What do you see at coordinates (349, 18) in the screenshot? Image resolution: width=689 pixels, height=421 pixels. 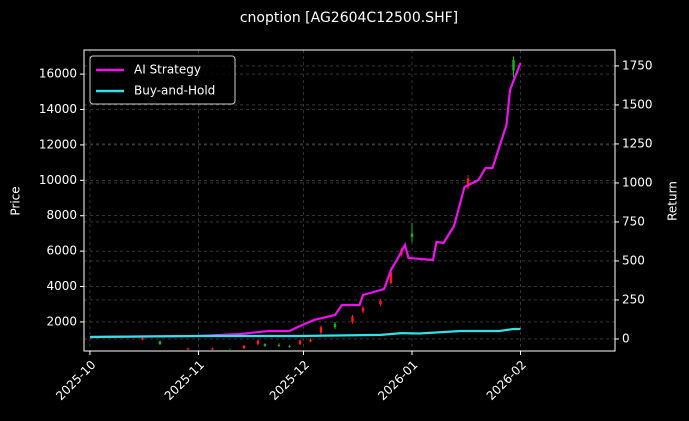 I see `chart-title: cnoption [AG2604C12500.SHF]` at bounding box center [349, 18].